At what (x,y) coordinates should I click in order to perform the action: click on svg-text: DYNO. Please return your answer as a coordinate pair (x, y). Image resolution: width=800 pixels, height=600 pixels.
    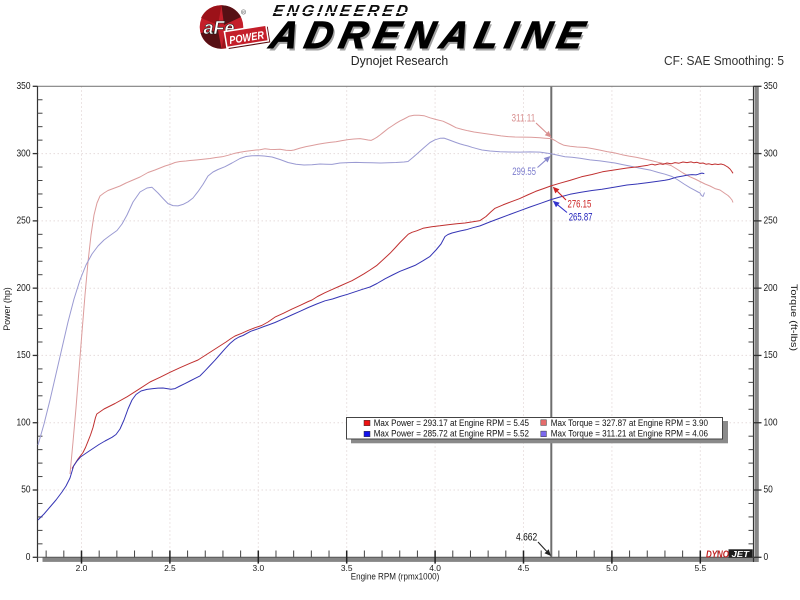
    Looking at the image, I should click on (717, 554).